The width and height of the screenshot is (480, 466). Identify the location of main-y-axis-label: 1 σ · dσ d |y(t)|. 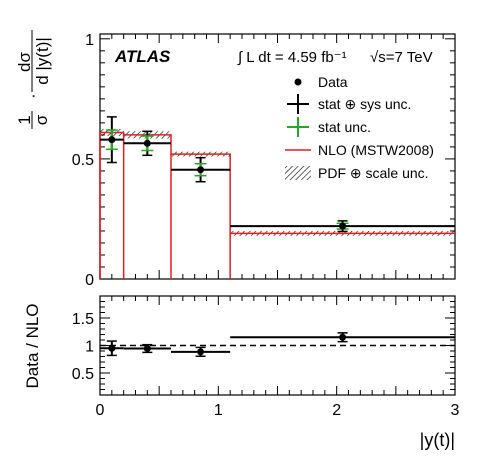
(33, 79).